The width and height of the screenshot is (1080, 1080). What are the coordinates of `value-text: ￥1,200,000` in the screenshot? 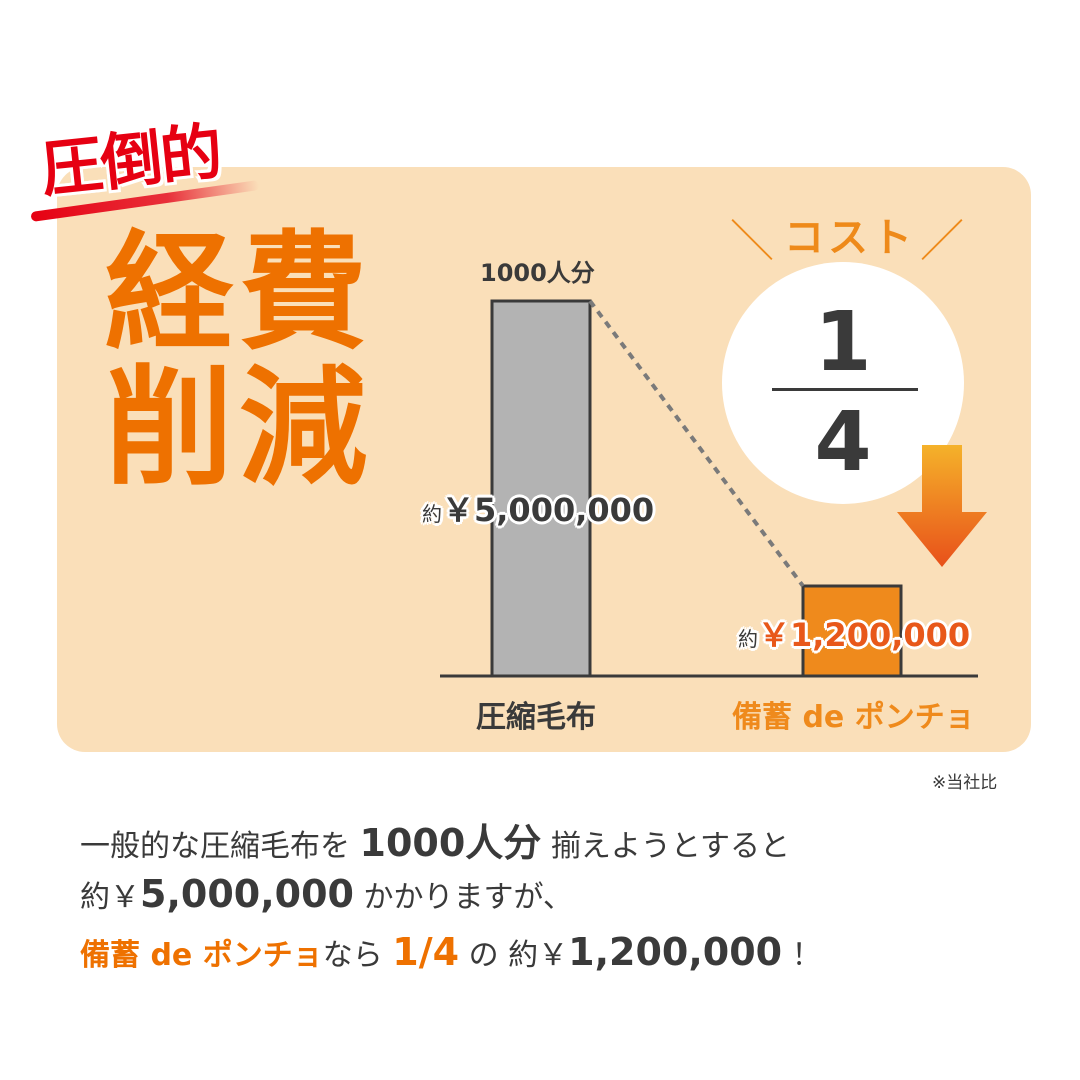 It's located at (864, 635).